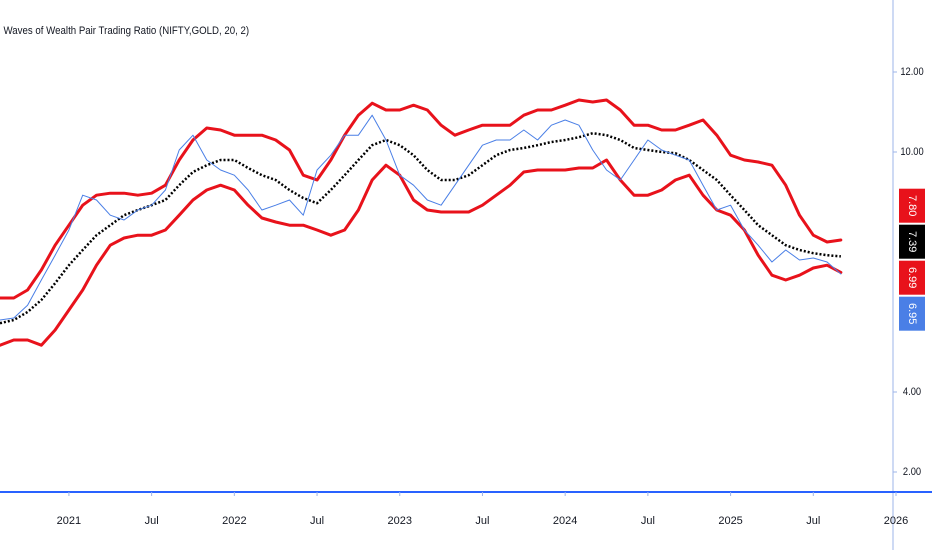 This screenshot has height=550, width=932. I want to click on price-label: 7.39, so click(912, 241).